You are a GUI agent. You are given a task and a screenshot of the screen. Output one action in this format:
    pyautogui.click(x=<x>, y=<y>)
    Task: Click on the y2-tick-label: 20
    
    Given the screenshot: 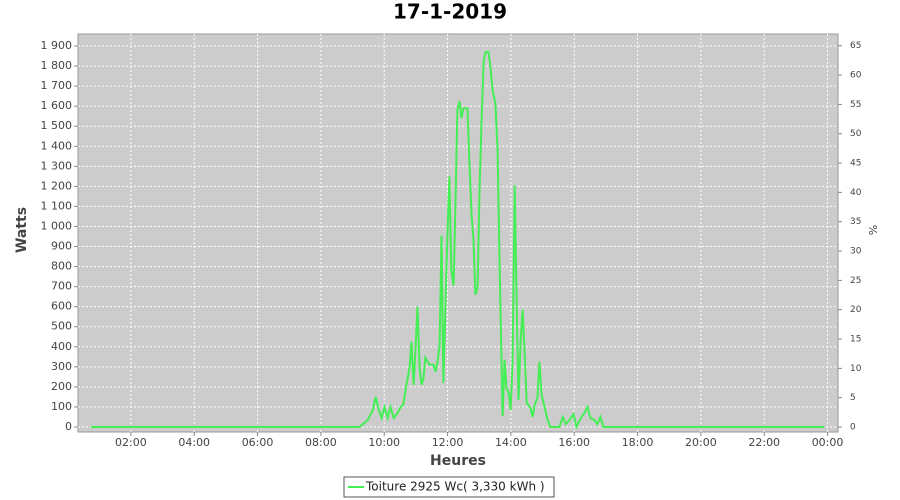 What is the action you would take?
    pyautogui.click(x=856, y=310)
    